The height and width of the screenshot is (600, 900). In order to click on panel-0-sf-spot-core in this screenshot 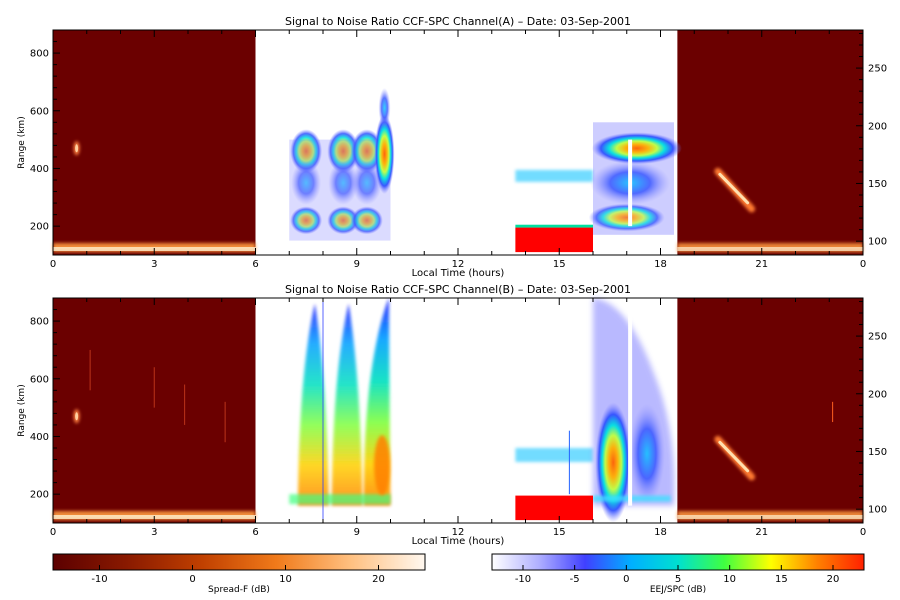, I will do `click(77, 148)`.